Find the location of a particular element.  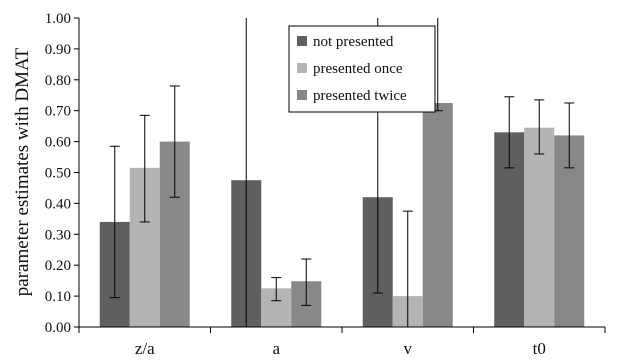

legend-box is located at coordinates (362, 69).